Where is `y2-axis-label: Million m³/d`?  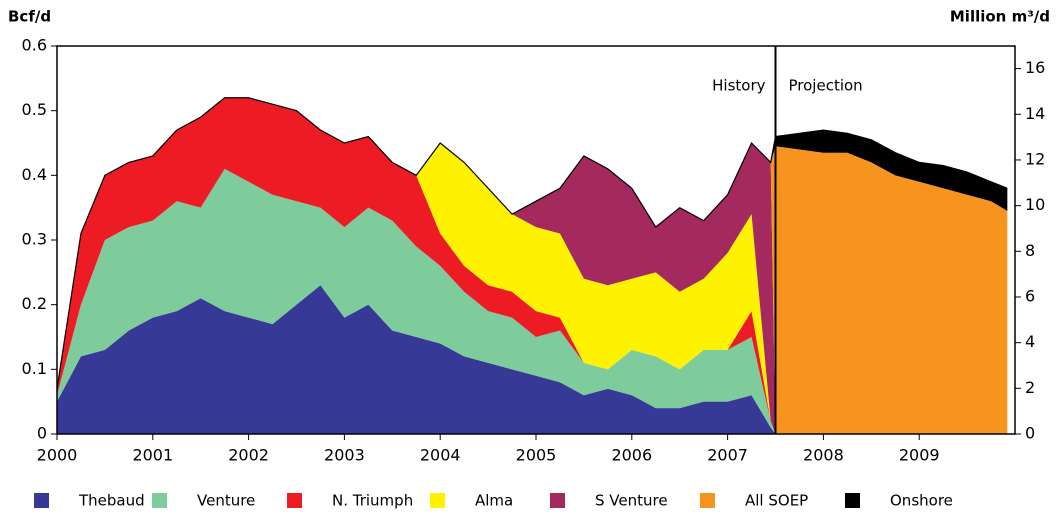
y2-axis-label: Million m³/d is located at coordinates (1000, 17).